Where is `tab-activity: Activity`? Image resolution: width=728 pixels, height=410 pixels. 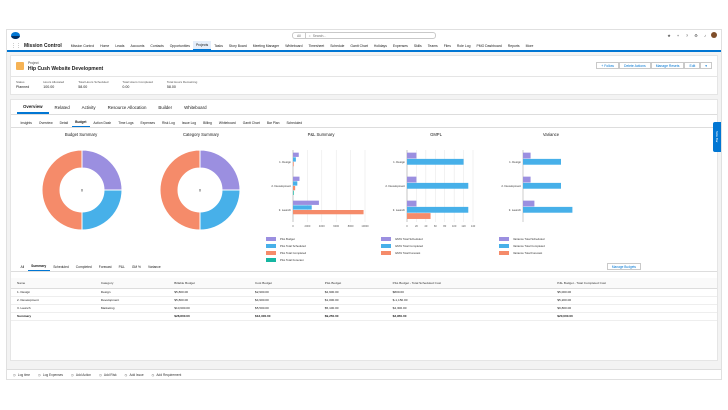
tab-activity: Activity is located at coordinates (88, 107).